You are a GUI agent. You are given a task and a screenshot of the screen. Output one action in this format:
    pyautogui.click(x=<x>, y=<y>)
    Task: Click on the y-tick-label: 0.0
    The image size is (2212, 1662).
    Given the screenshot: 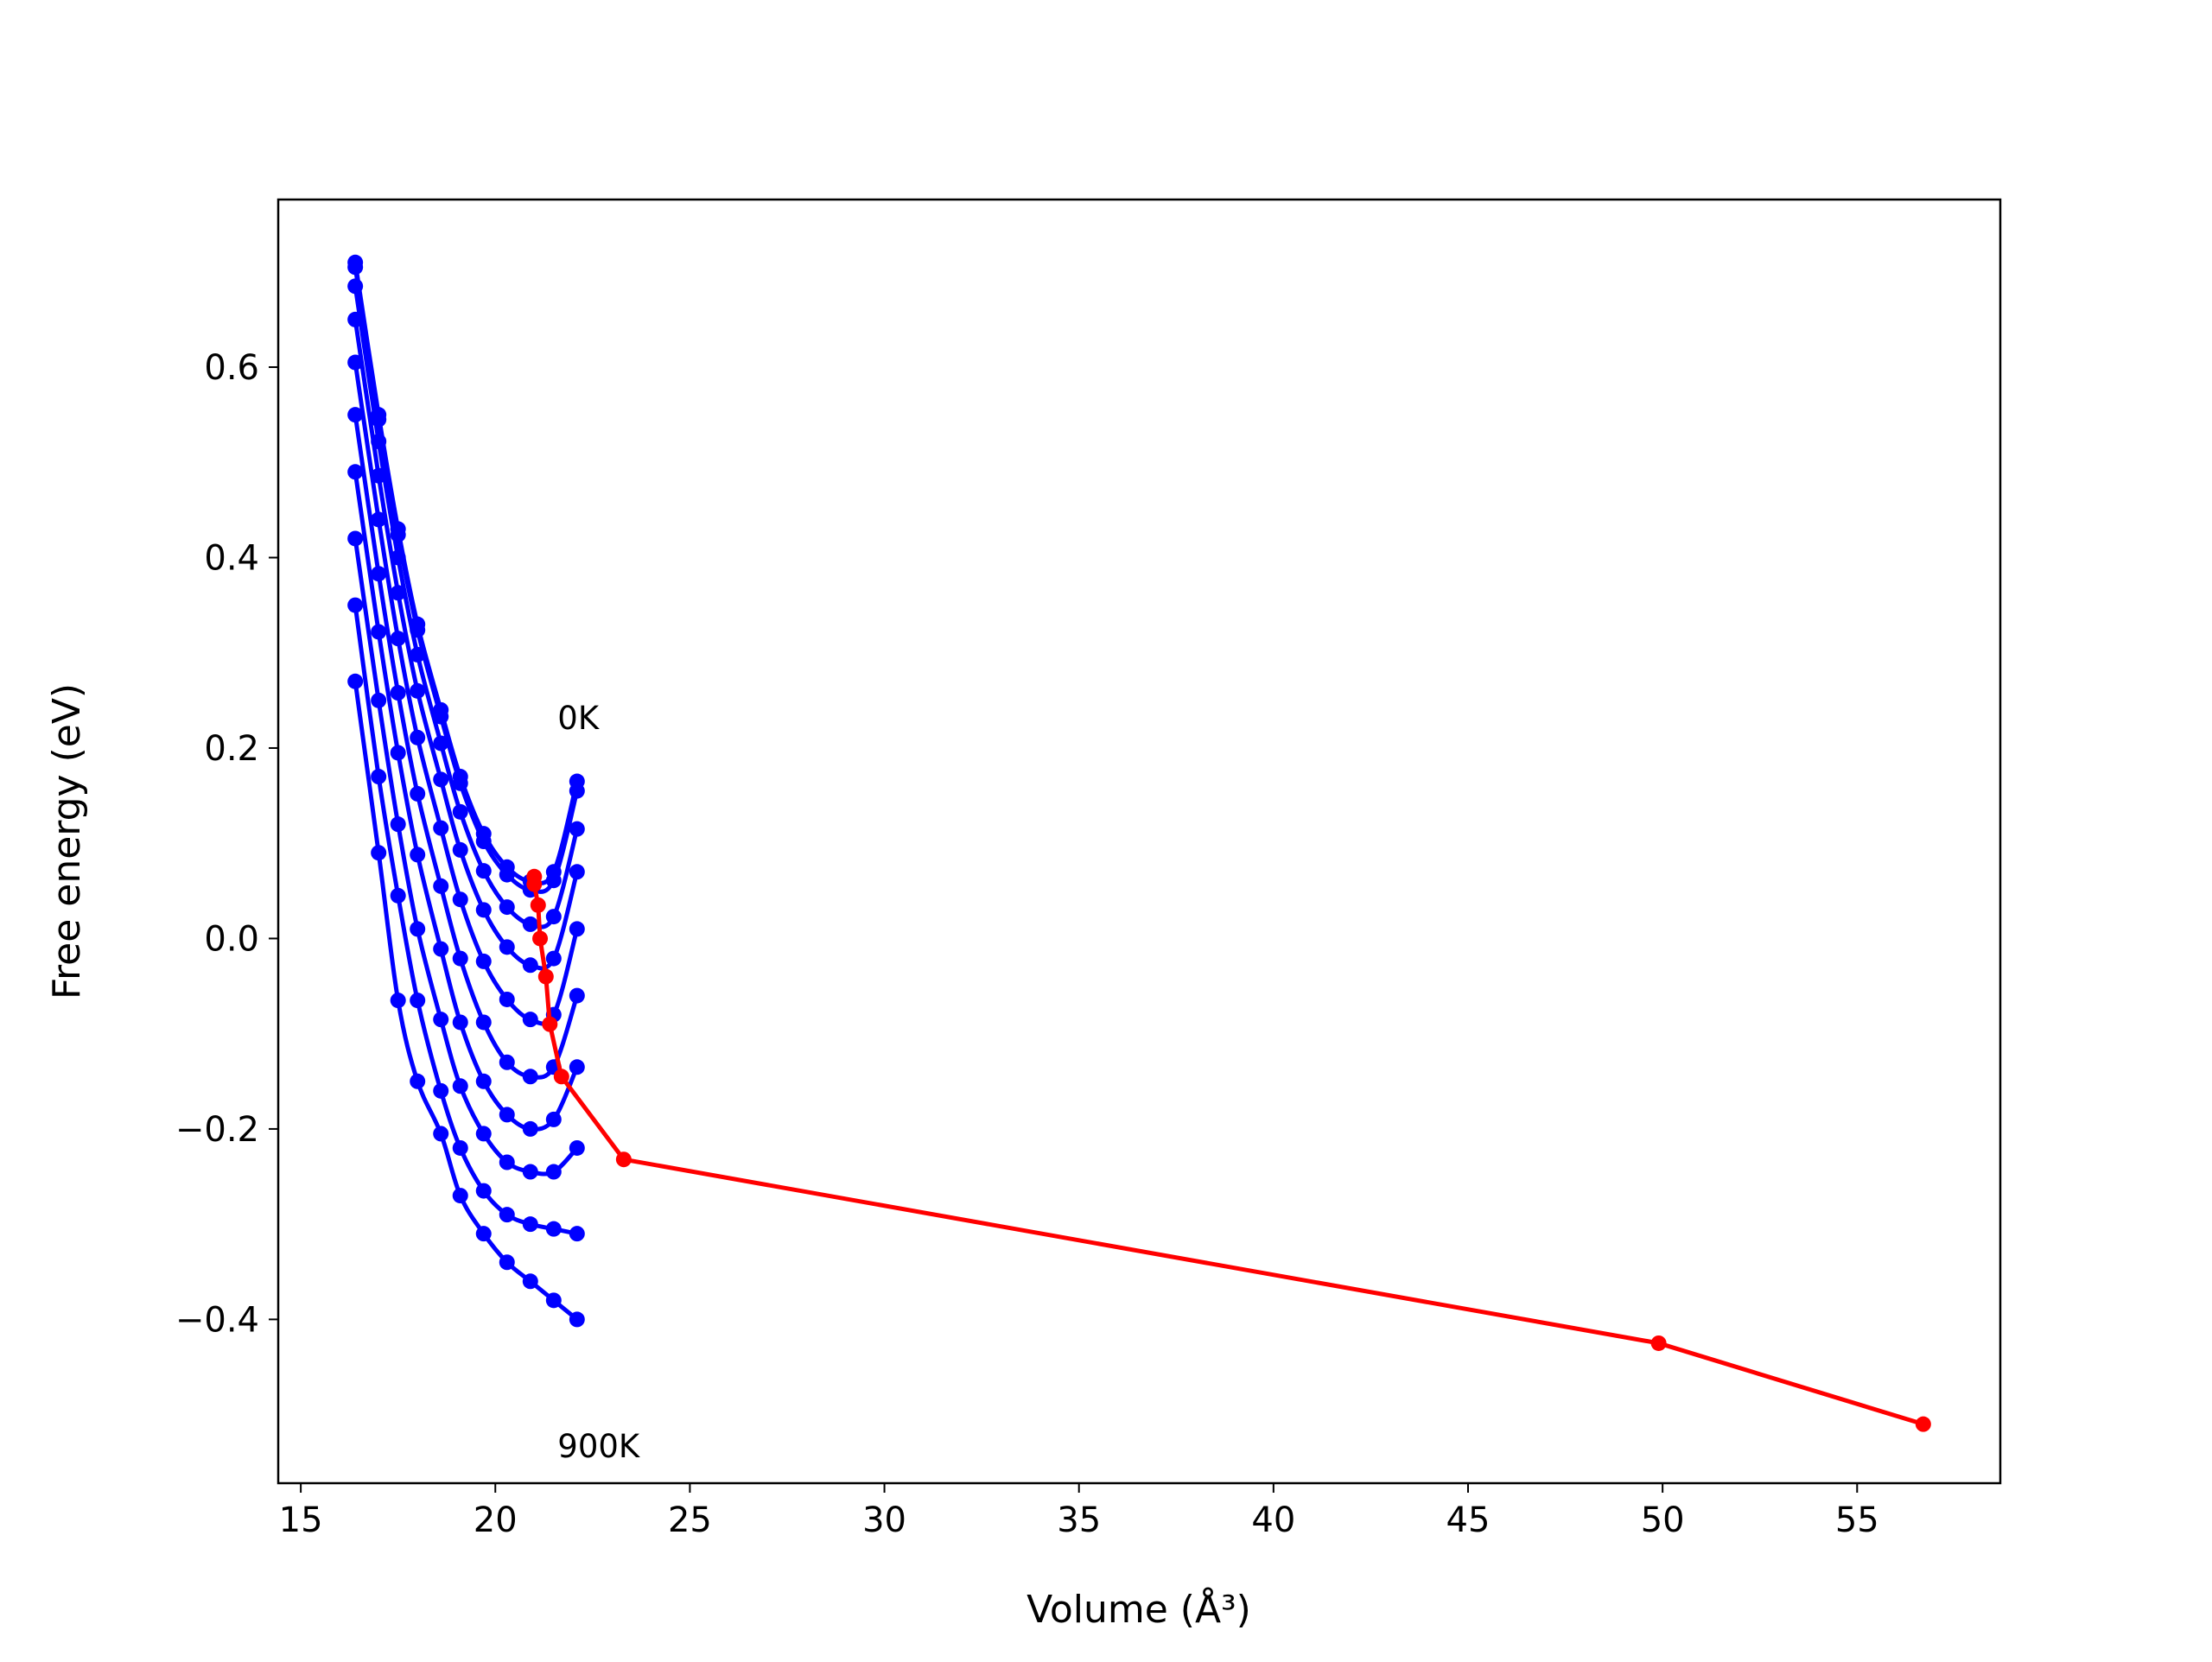 What is the action you would take?
    pyautogui.click(x=232, y=939)
    